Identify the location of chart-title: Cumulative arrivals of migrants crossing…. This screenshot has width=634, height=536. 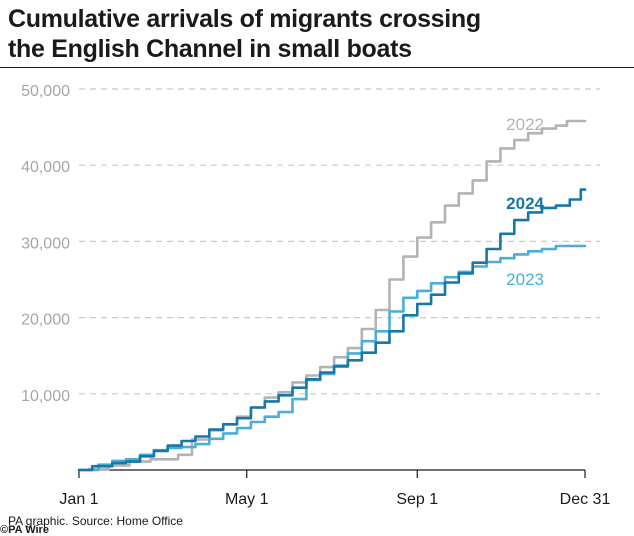
(318, 34).